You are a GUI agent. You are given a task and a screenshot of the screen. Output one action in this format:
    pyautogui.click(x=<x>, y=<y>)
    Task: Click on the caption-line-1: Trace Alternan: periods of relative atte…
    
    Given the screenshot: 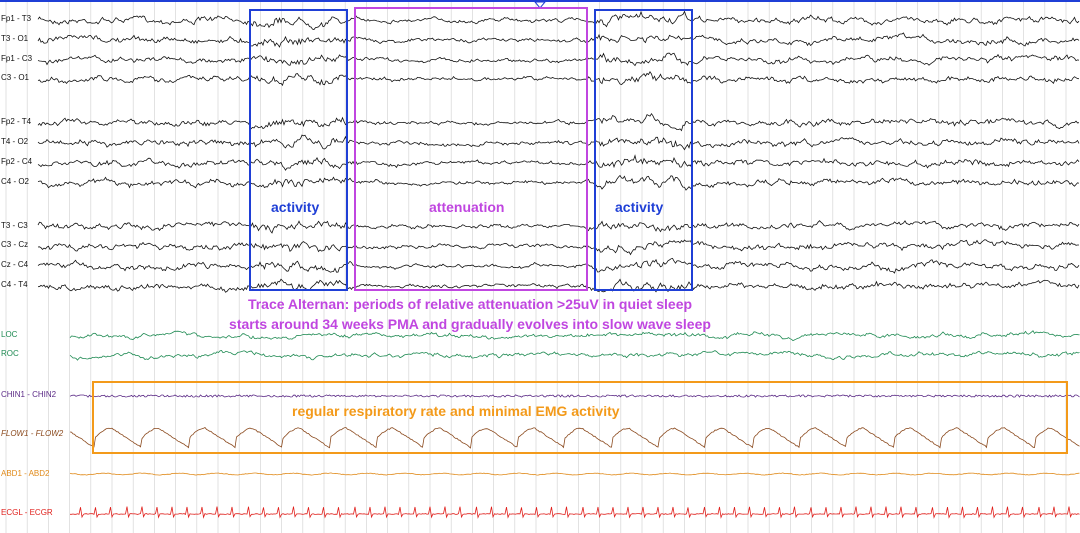 What is the action you would take?
    pyautogui.click(x=470, y=304)
    